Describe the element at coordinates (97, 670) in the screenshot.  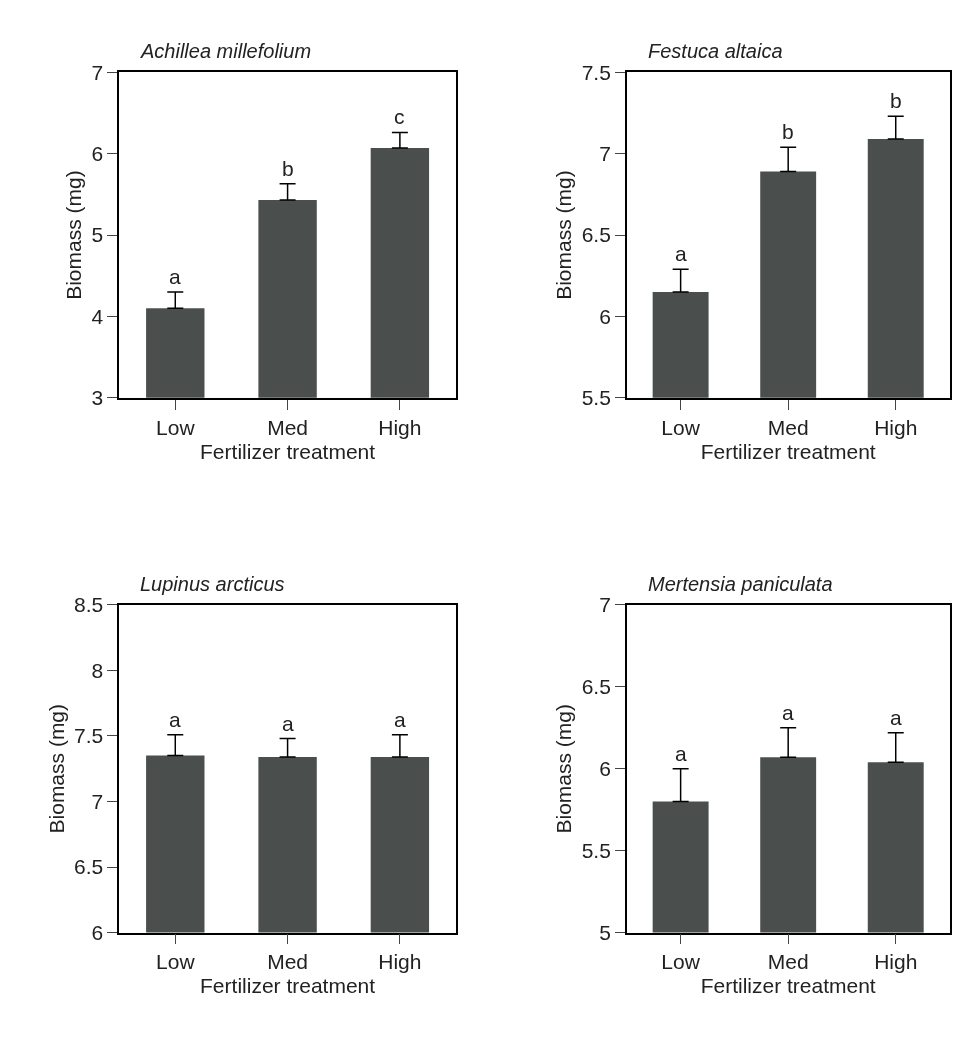
I see `y-tick-label: 8` at that location.